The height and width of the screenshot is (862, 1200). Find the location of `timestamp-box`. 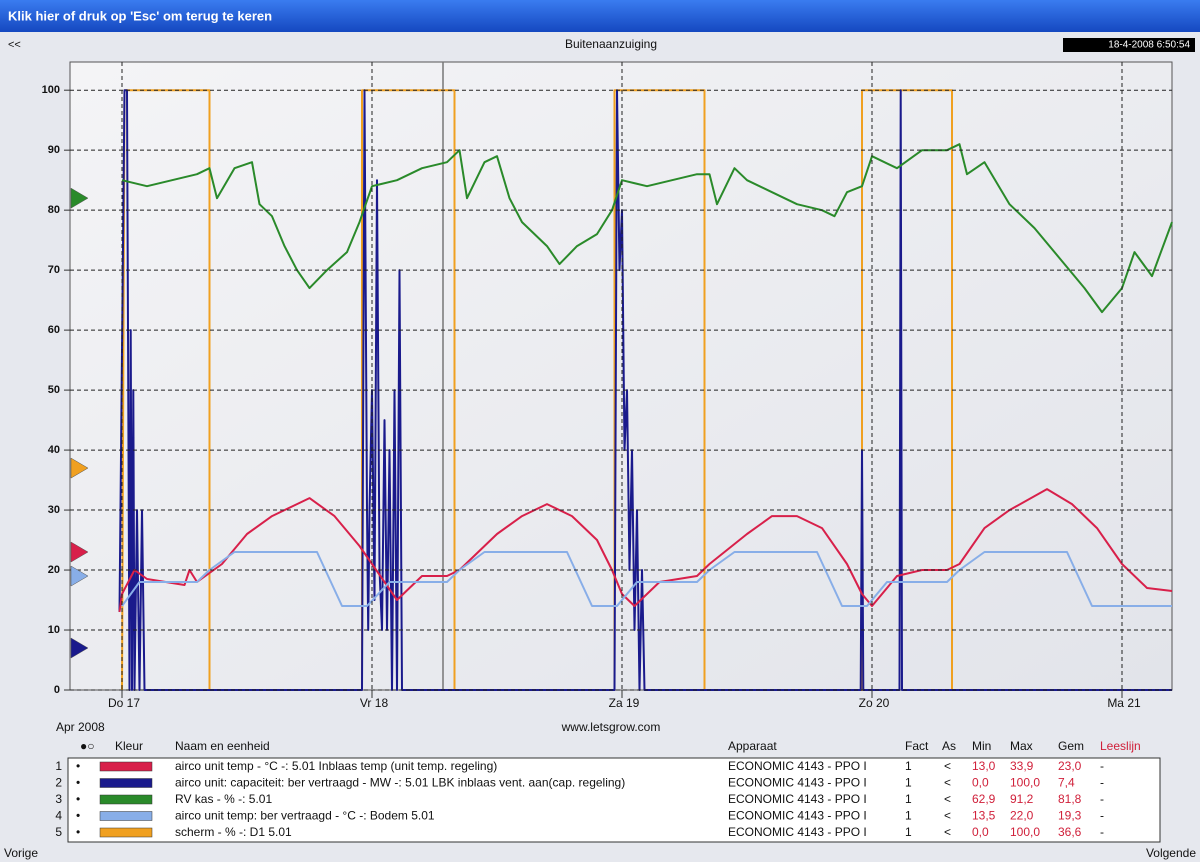

timestamp-box is located at coordinates (1129, 45).